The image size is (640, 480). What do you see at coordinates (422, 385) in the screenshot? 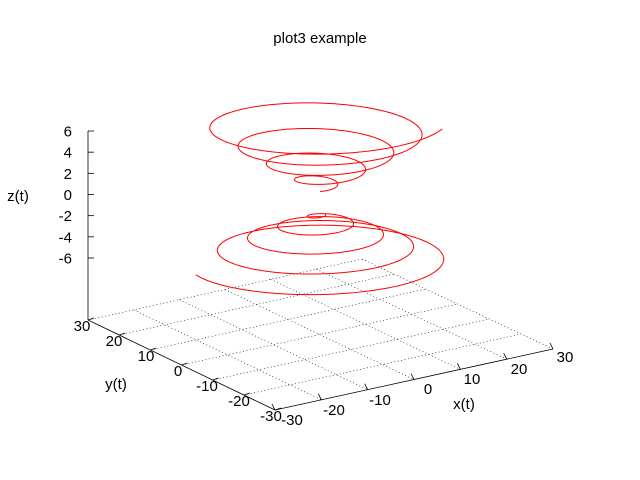
I see `x-axis-ticks: -30 -20 -10 0 10 20 30` at bounding box center [422, 385].